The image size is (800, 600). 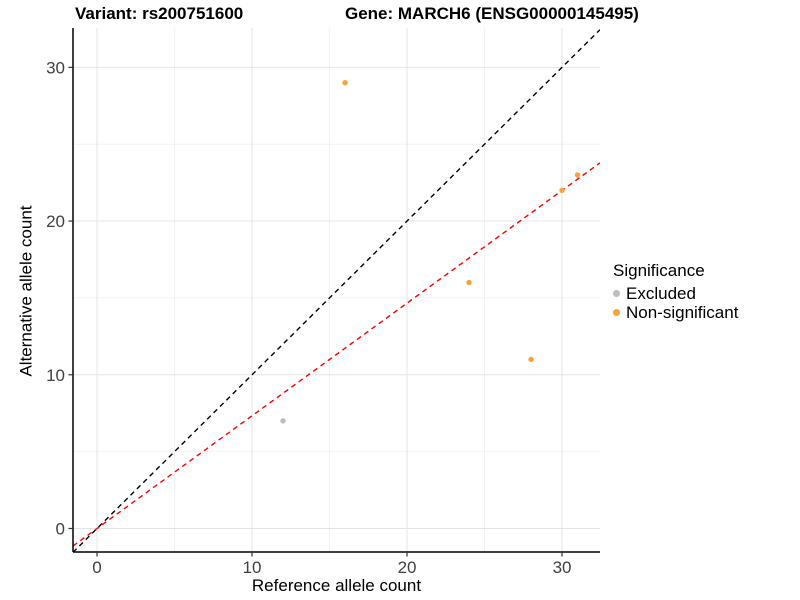 I want to click on x-tick-label: 30, so click(x=562, y=567).